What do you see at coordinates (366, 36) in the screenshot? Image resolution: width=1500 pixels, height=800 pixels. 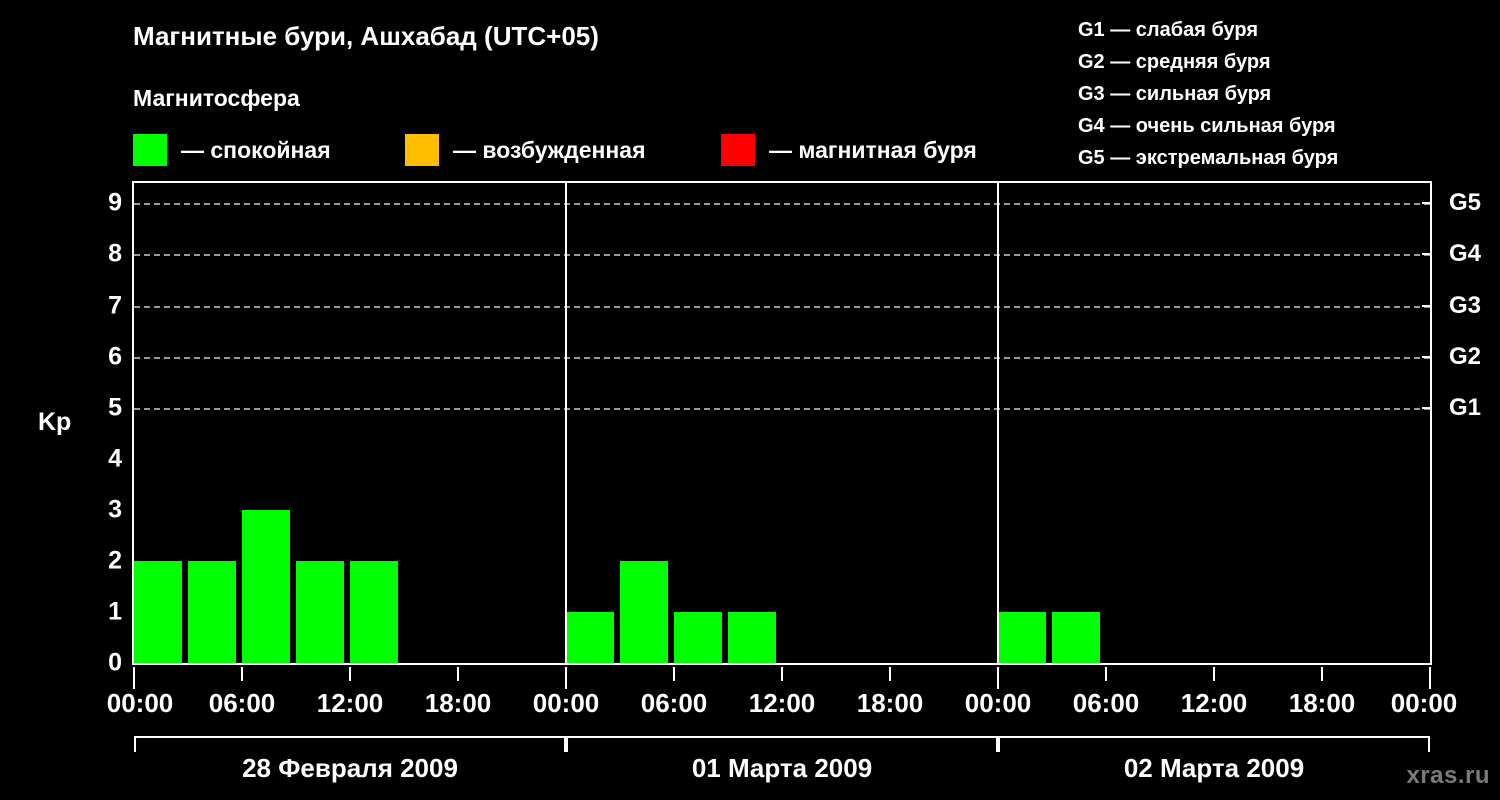 I see `page-title: Магнитные бури, Ашхабад (UTC+05)` at bounding box center [366, 36].